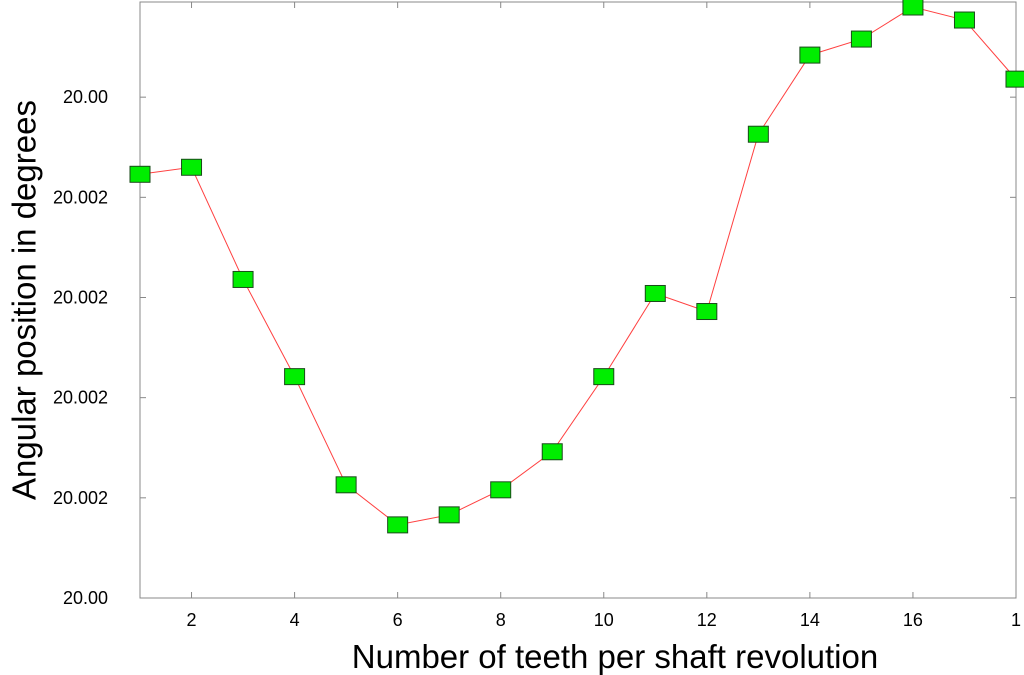 This screenshot has width=1024, height=675. I want to click on y-axis-title: Angular position in degrees, so click(24, 300).